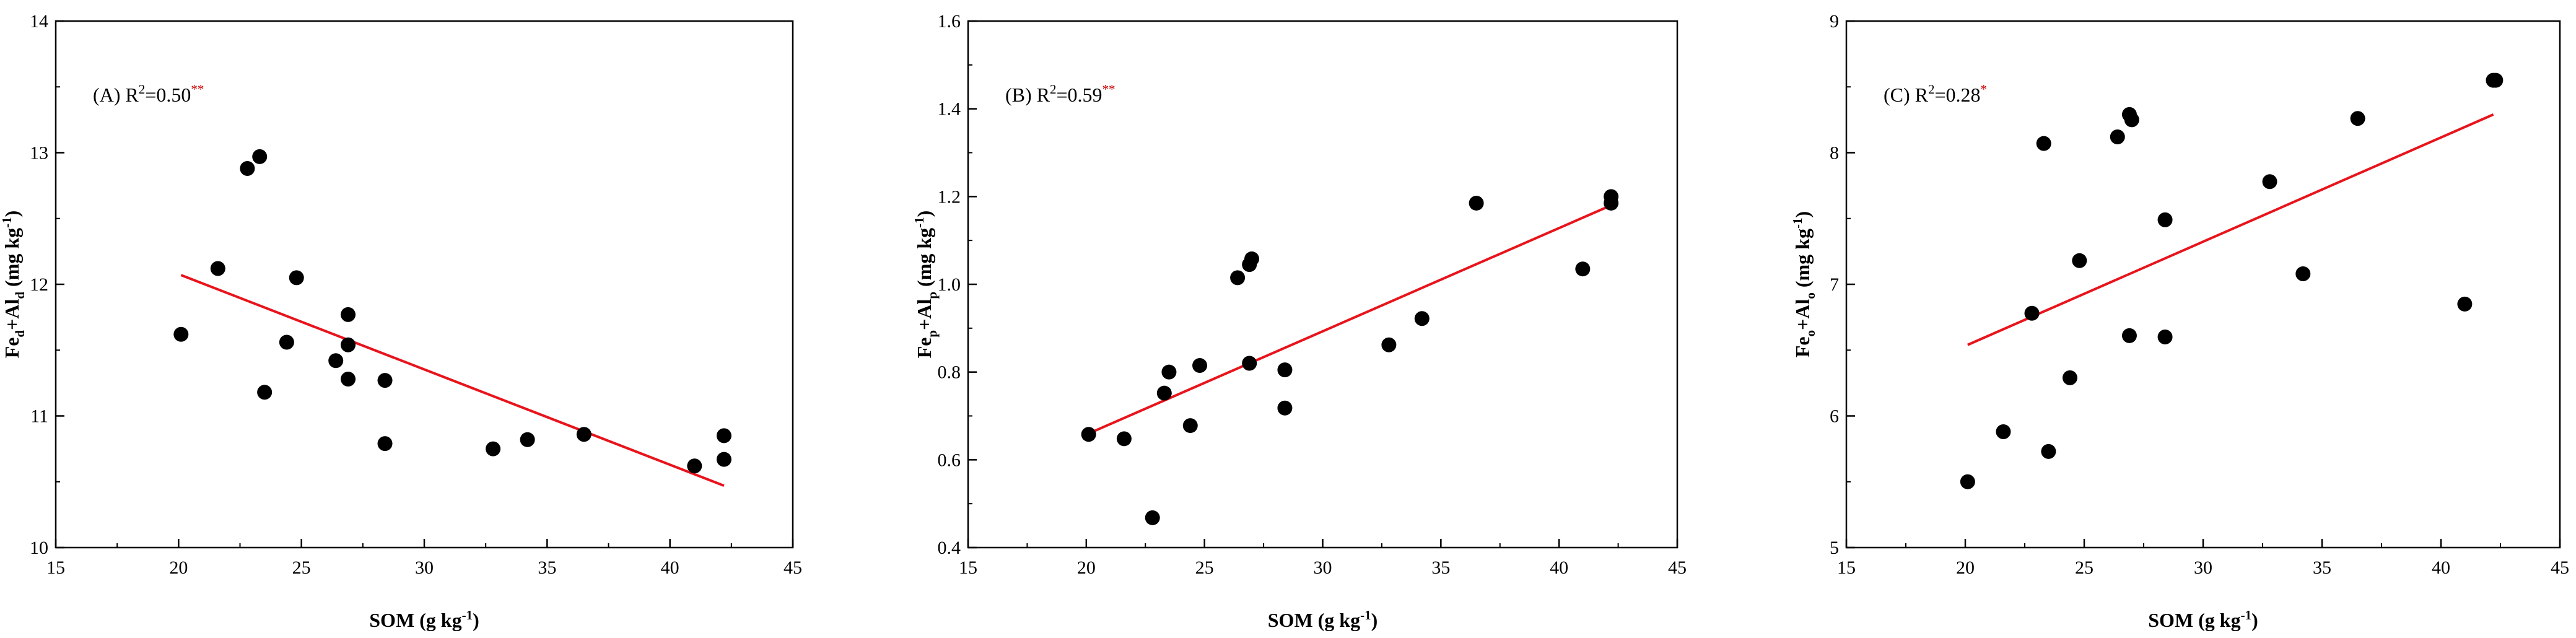 The width and height of the screenshot is (2576, 638). Describe the element at coordinates (949, 196) in the screenshot. I see `y-tick-label: 1.2` at that location.